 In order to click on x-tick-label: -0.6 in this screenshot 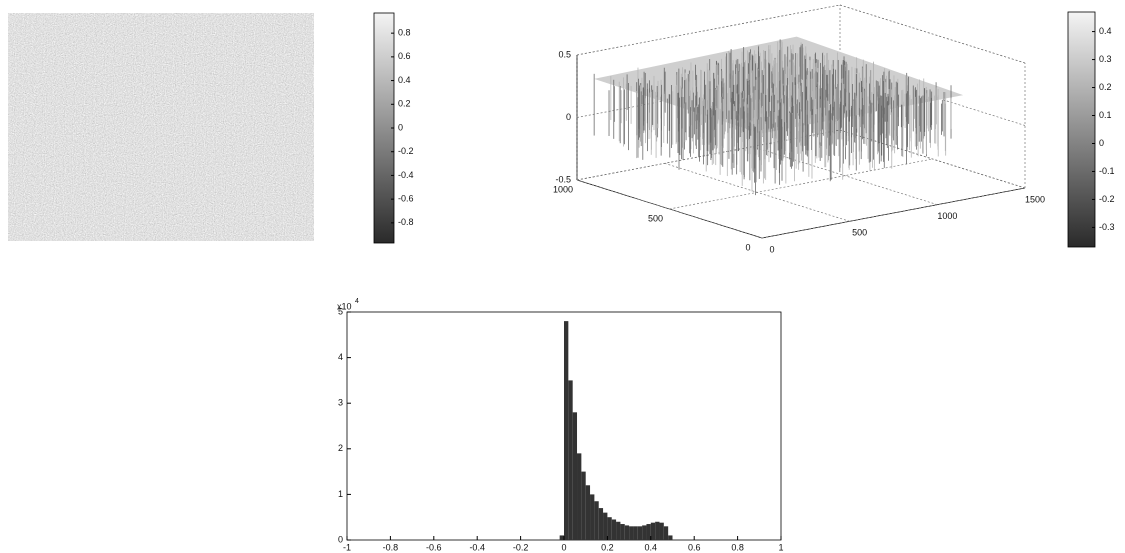, I will do `click(434, 547)`.